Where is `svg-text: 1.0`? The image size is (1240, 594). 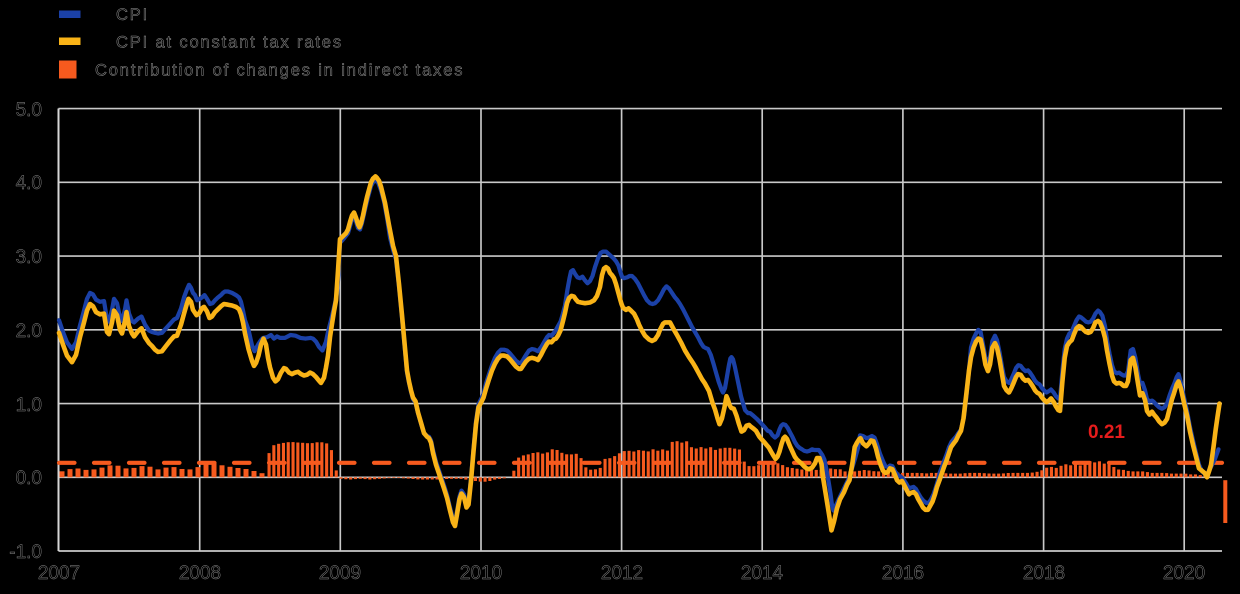 svg-text: 1.0 is located at coordinates (29, 405).